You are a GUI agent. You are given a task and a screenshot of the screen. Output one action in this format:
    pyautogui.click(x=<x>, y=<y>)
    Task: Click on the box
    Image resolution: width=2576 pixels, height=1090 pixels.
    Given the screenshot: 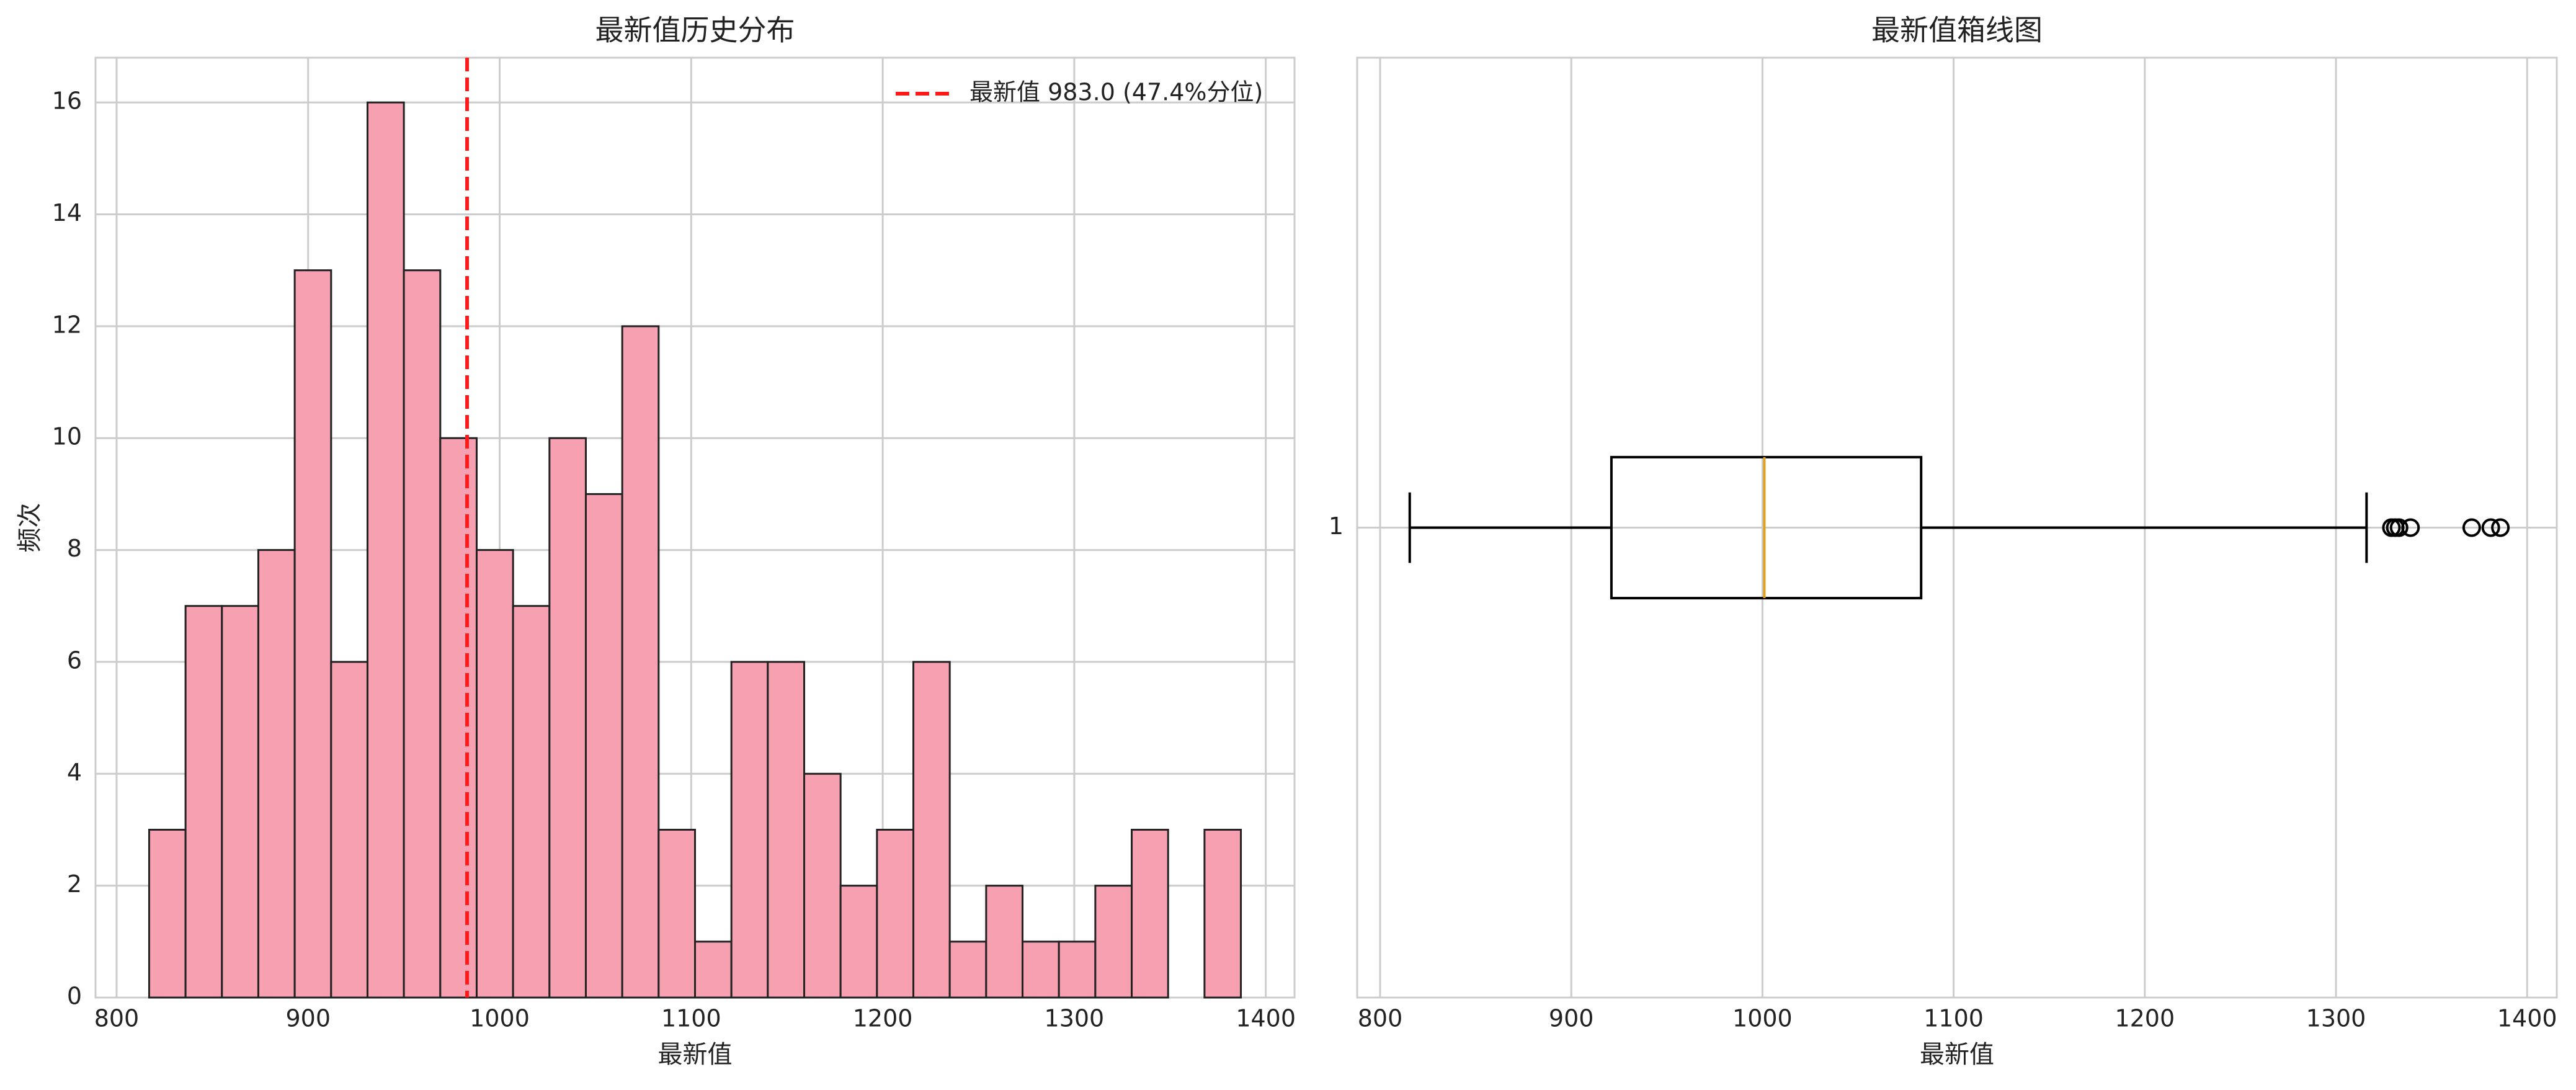 What is the action you would take?
    pyautogui.click(x=1766, y=527)
    